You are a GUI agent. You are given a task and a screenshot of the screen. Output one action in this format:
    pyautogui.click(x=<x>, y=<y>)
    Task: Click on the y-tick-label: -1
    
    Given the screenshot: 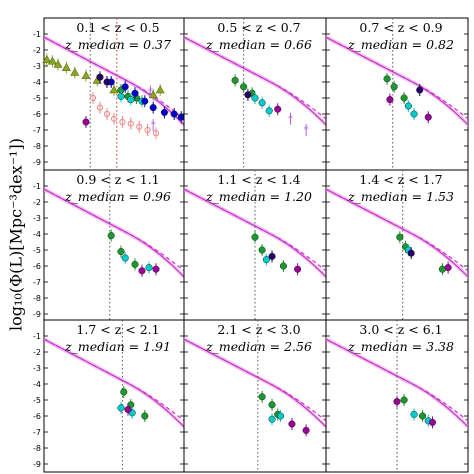 What is the action you would take?
    pyautogui.click(x=37, y=186)
    